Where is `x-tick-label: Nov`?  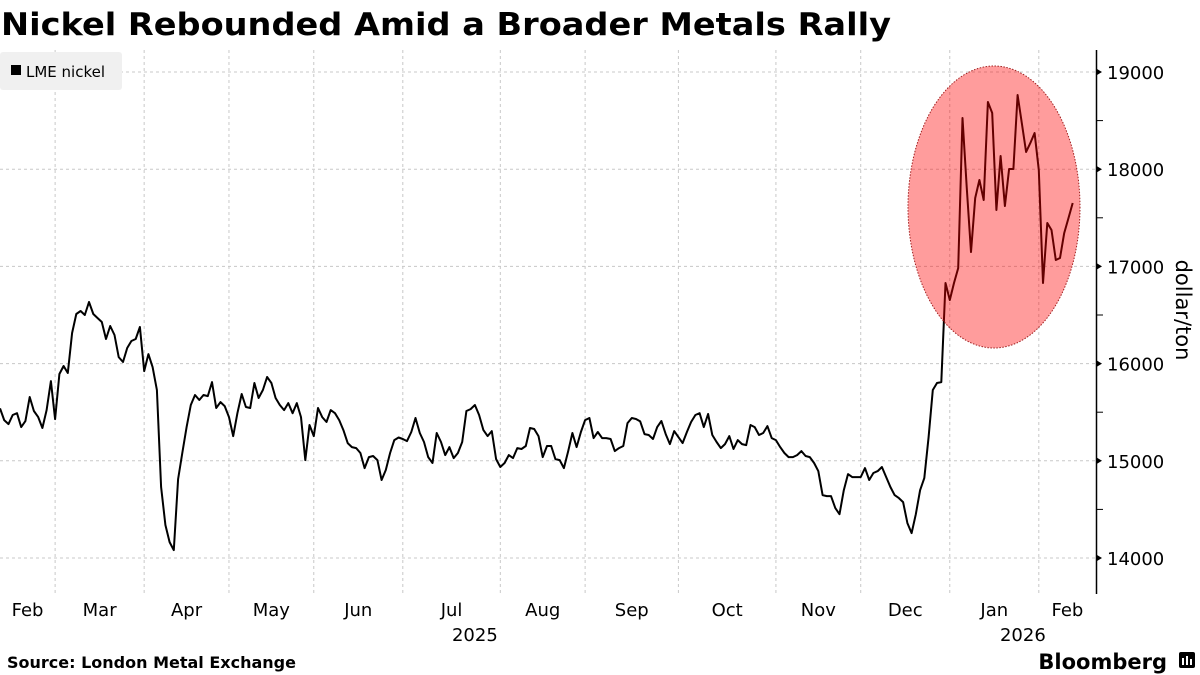 x-tick-label: Nov is located at coordinates (818, 610).